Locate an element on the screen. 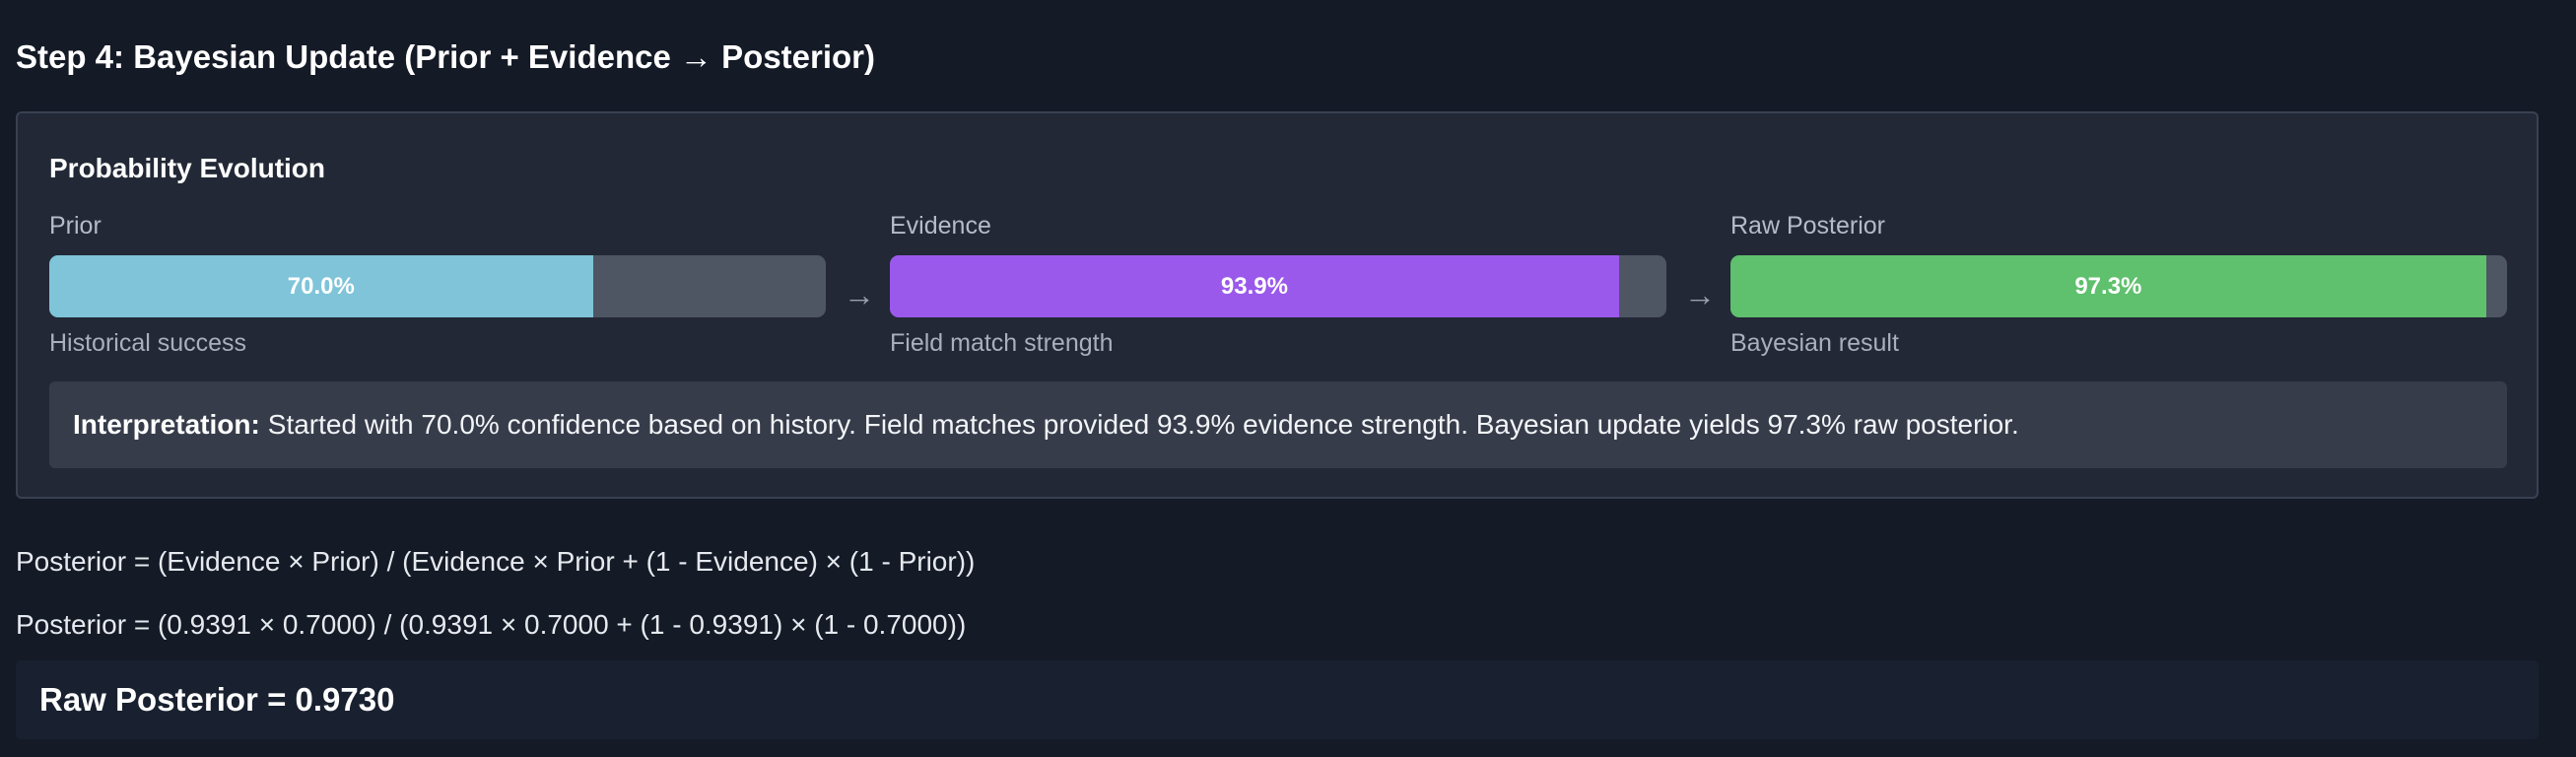  evidence-stage: Evidence 93.9% Field match strength is located at coordinates (1278, 284).